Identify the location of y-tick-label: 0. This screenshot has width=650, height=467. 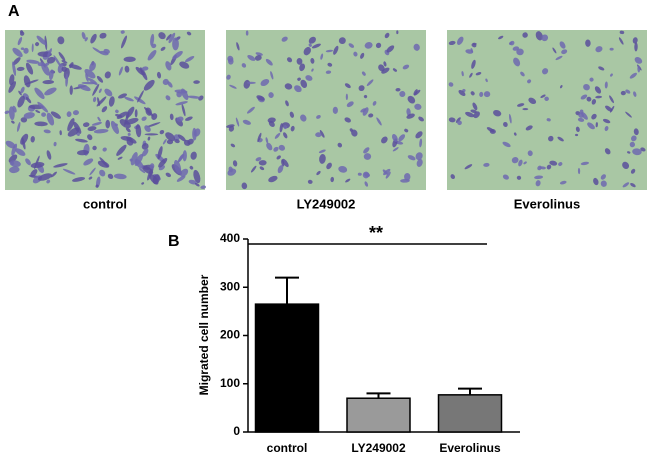
(236, 431).